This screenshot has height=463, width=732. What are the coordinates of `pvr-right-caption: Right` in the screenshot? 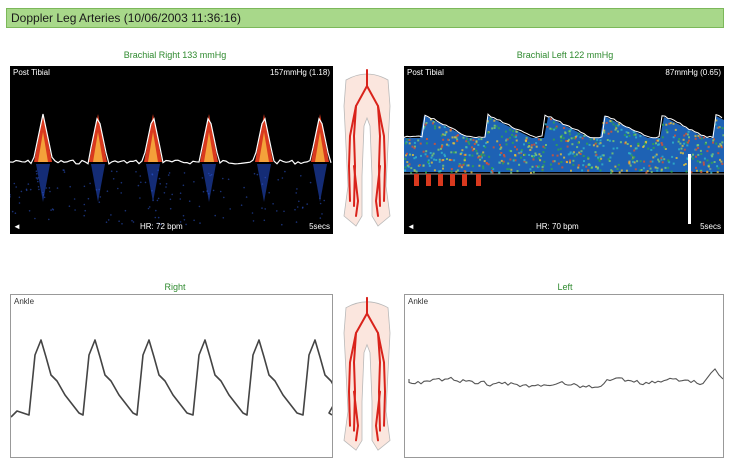 It's located at (175, 287).